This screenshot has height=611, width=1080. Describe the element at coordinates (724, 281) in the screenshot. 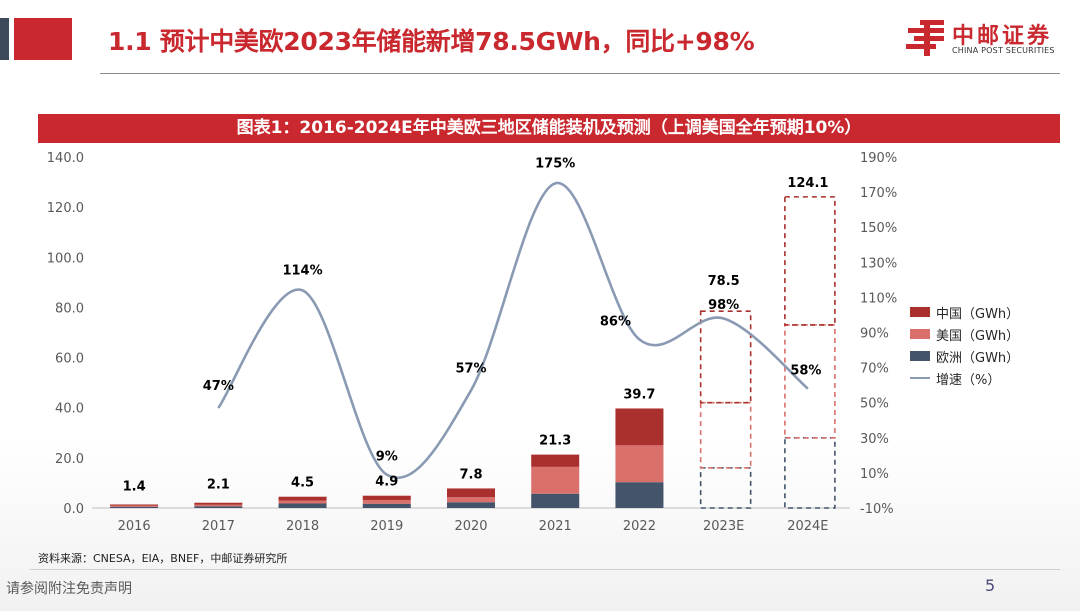

I see `total-value-label: 78.5` at that location.